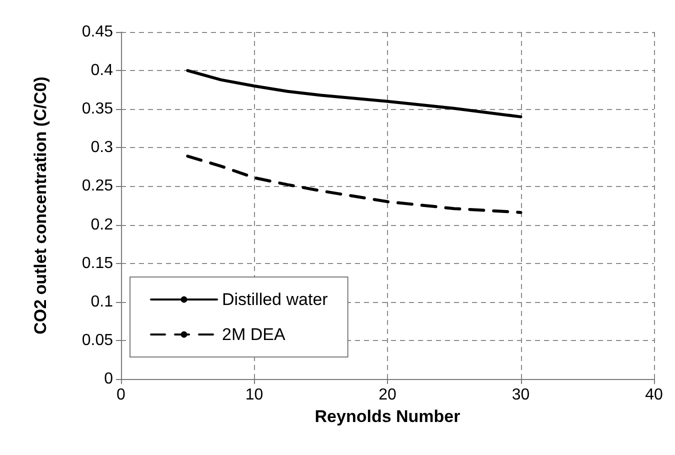  I want to click on y-tick-label: 0.15, so click(98, 263).